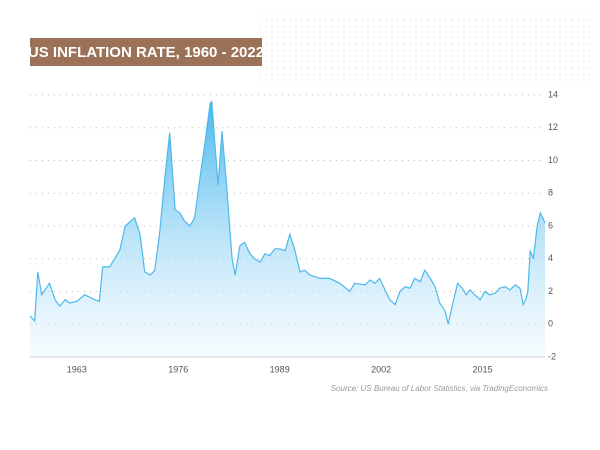  I want to click on x-tick-label: 2002, so click(381, 369).